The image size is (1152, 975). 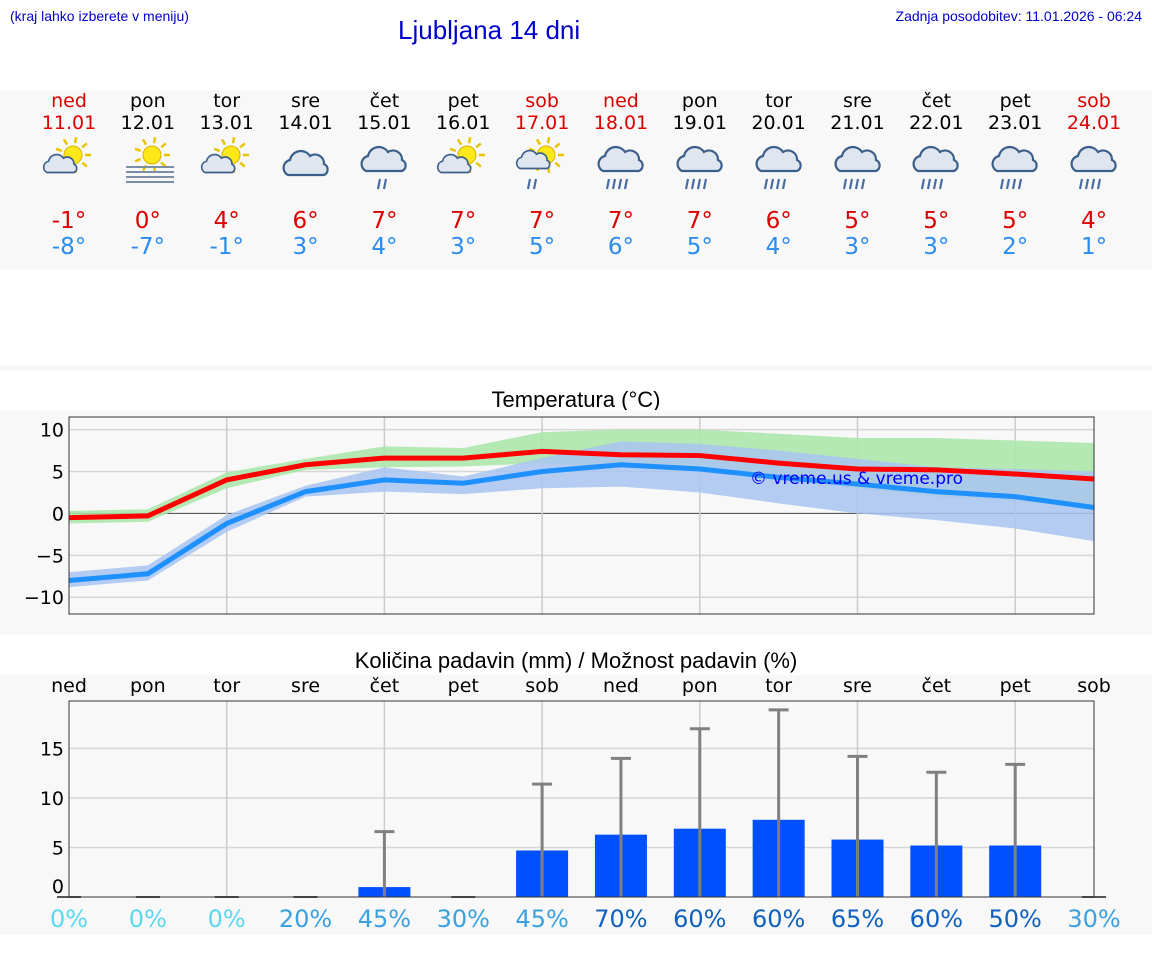 What do you see at coordinates (226, 221) in the screenshot?
I see `temp-max: 4°` at bounding box center [226, 221].